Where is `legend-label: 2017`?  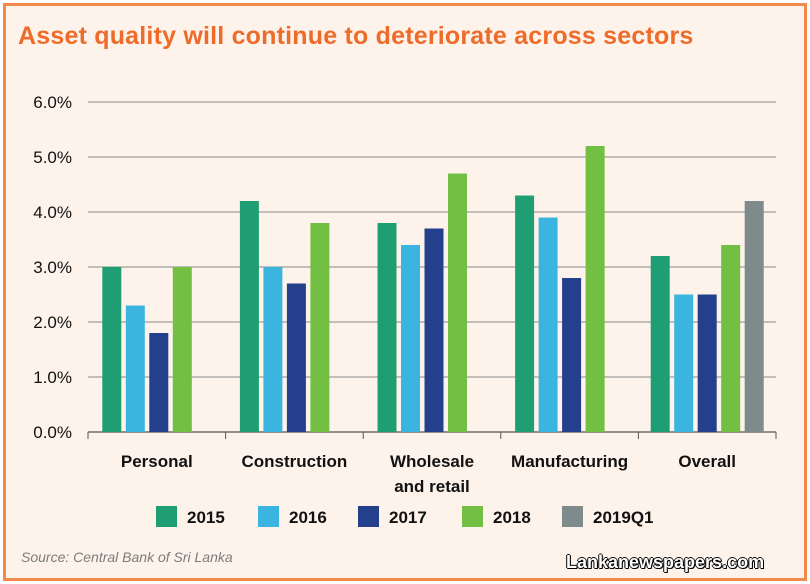 legend-label: 2017 is located at coordinates (408, 517).